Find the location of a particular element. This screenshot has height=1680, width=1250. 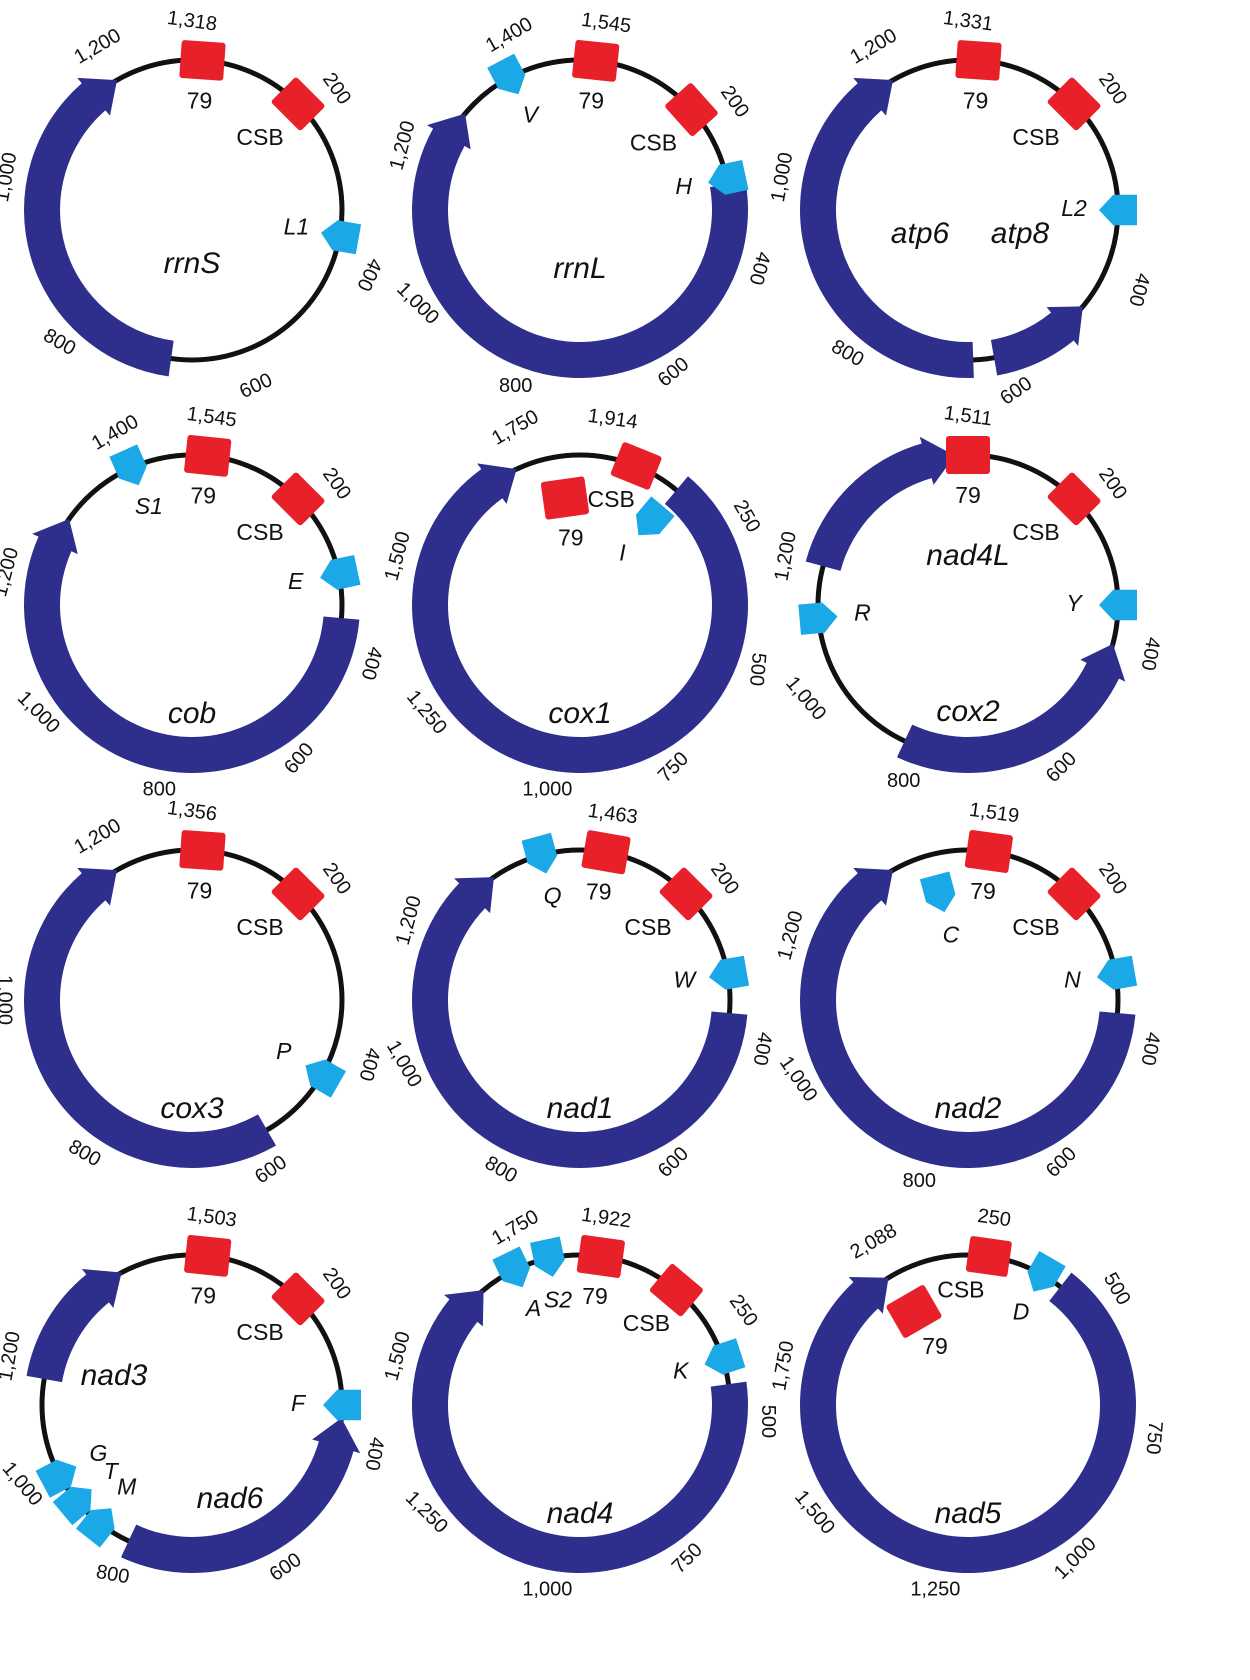

trna-label: T is located at coordinates (112, 1471).